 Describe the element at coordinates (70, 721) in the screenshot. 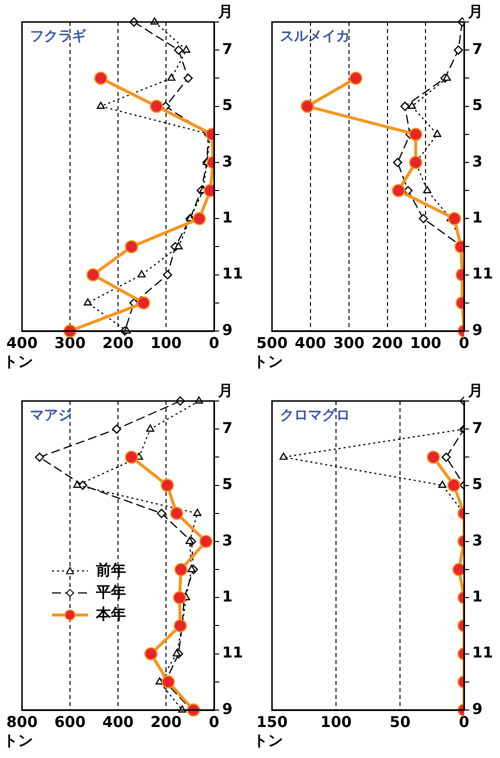

I see `x-tick-label: 600` at that location.